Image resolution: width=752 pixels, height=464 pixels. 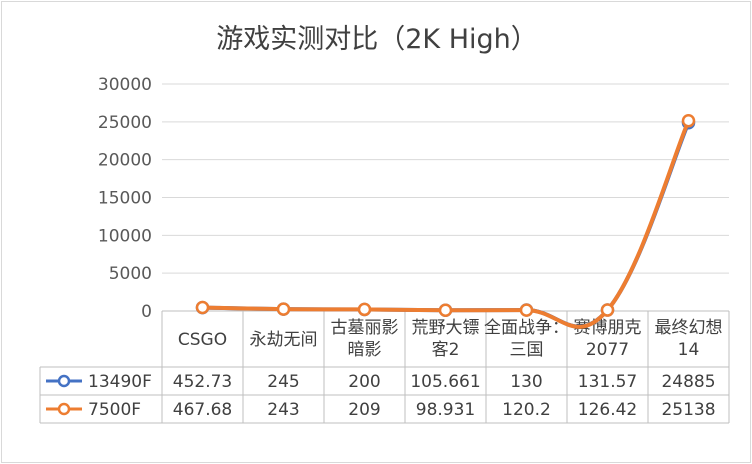 What do you see at coordinates (445, 382) in the screenshot?
I see `table-cell-value: 105.661` at bounding box center [445, 382].